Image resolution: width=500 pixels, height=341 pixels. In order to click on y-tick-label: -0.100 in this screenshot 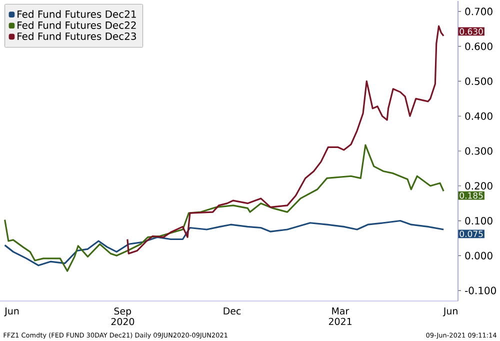, I will do `click(480, 290)`.